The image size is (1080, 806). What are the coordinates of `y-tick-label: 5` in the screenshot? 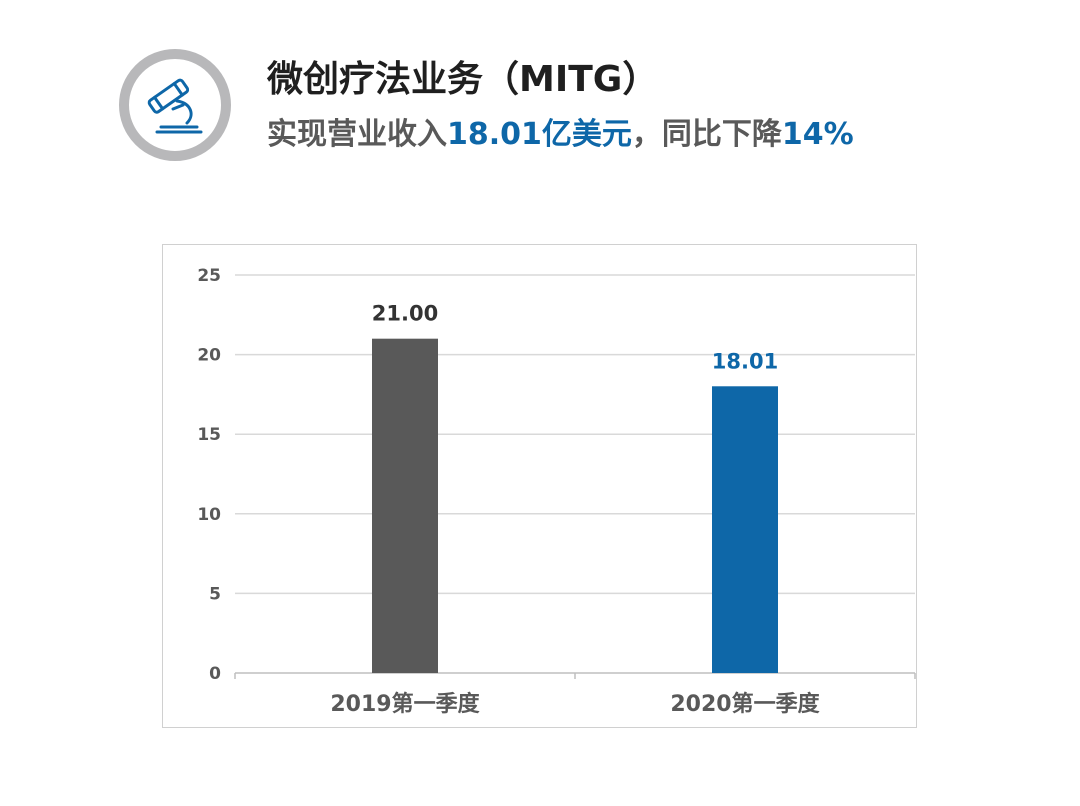 It's located at (215, 594).